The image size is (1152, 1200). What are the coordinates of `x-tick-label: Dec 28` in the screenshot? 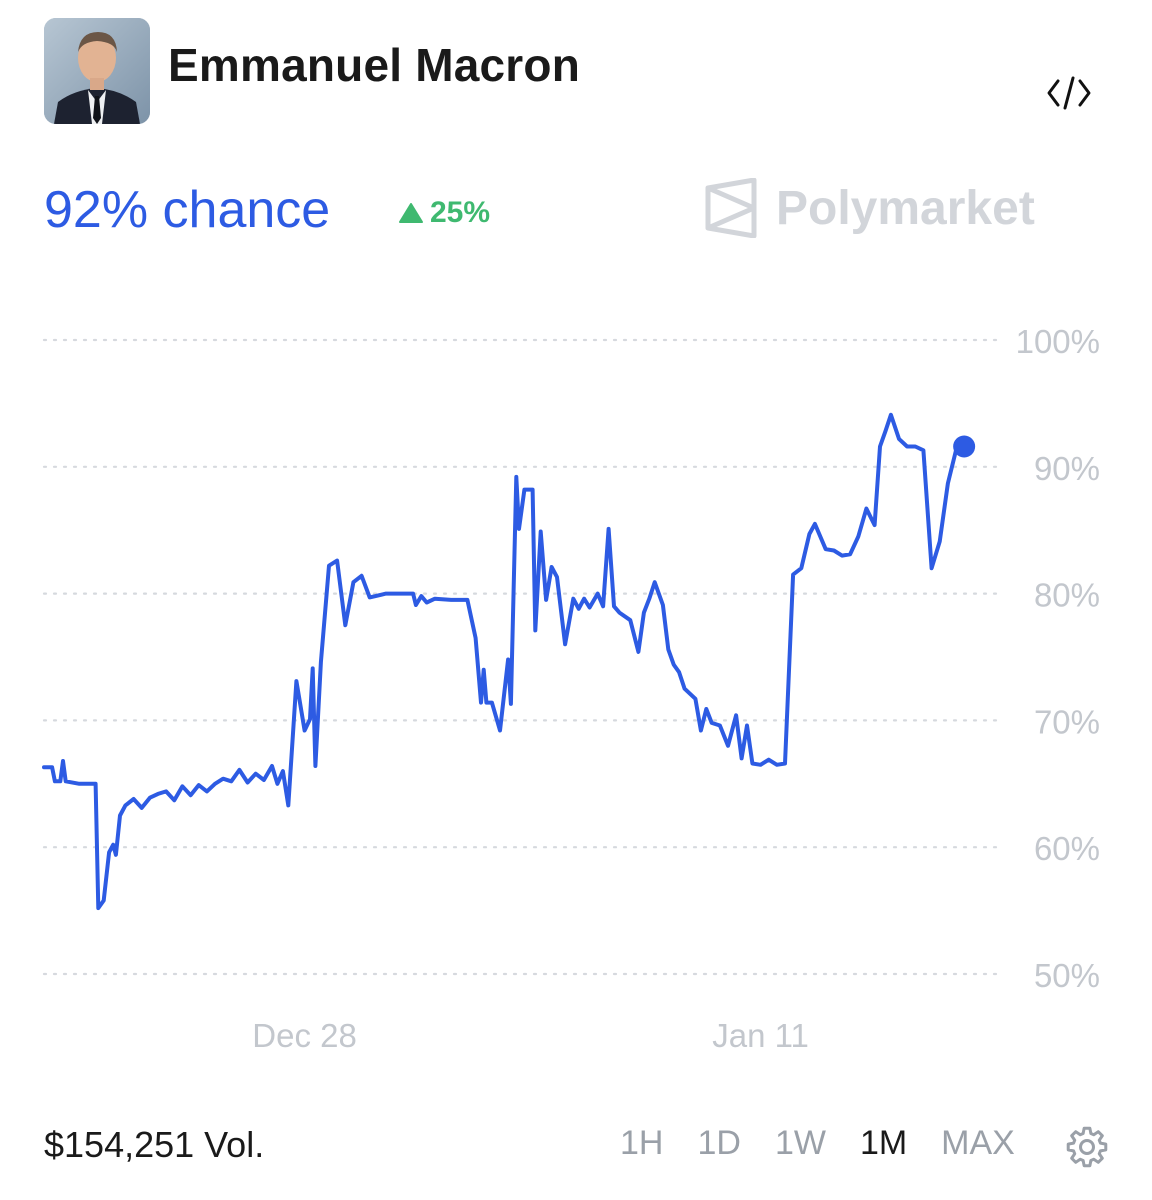 It's located at (304, 1035).